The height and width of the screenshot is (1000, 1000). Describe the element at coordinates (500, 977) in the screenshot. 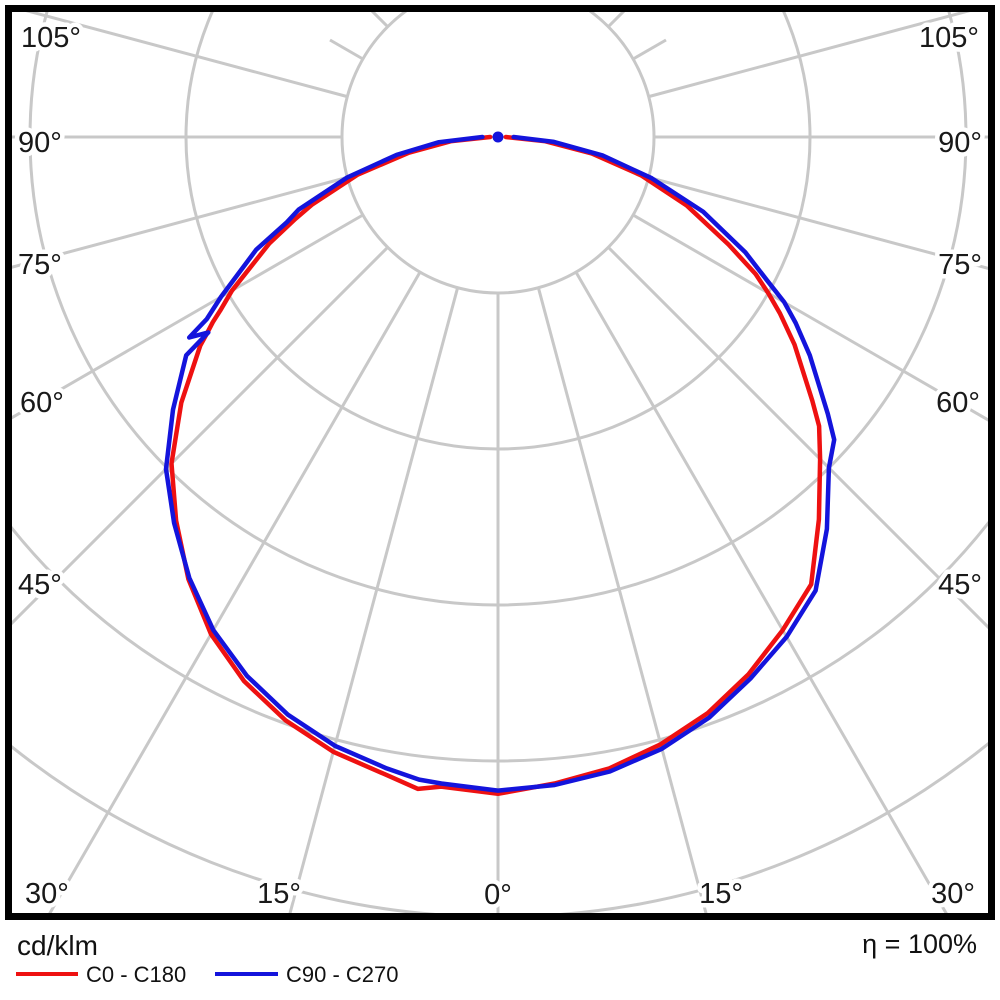

I see `legend: C0 - C180 C90 - C270` at that location.